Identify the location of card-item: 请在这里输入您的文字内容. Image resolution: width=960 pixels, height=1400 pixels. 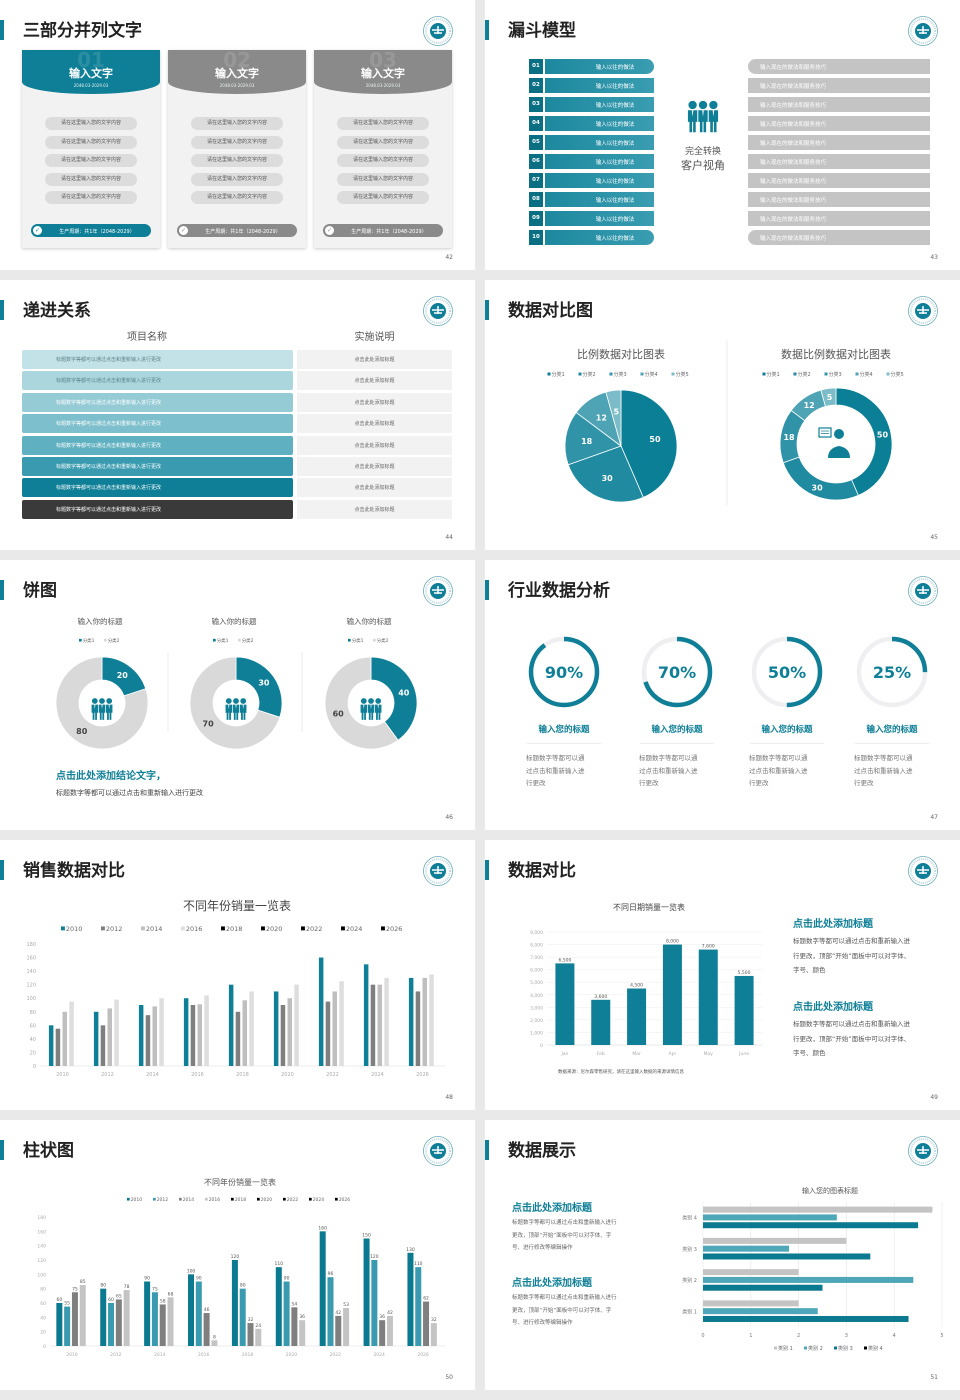
(237, 160).